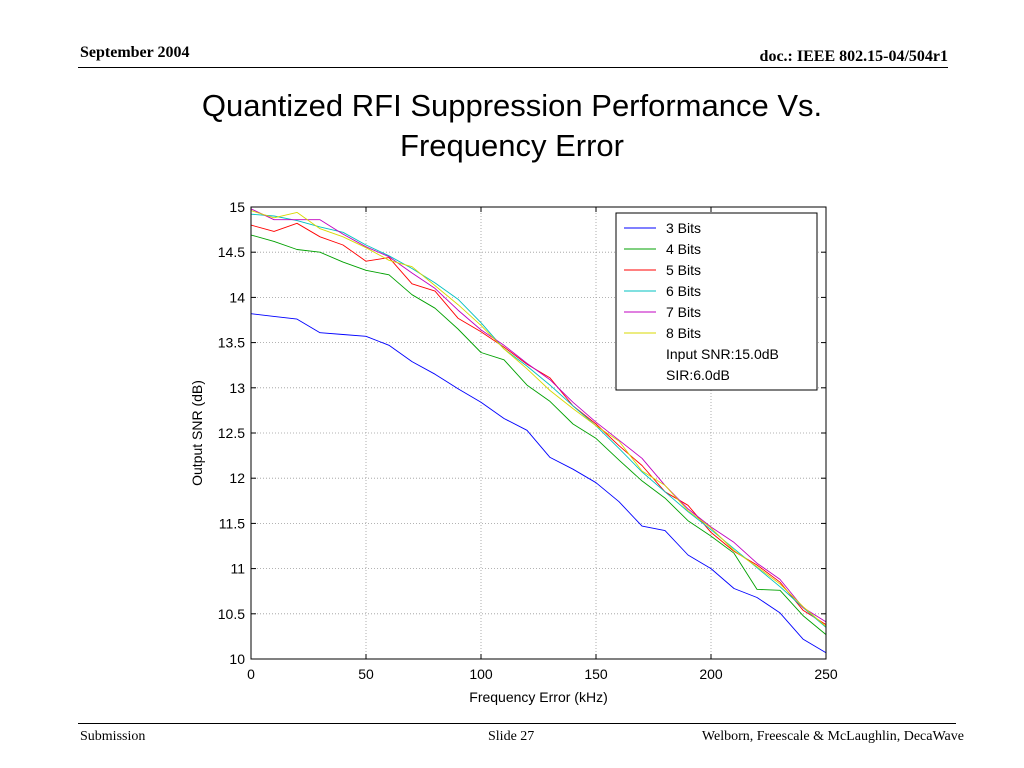  What do you see at coordinates (231, 343) in the screenshot?
I see `y-tick-label: 13.5` at bounding box center [231, 343].